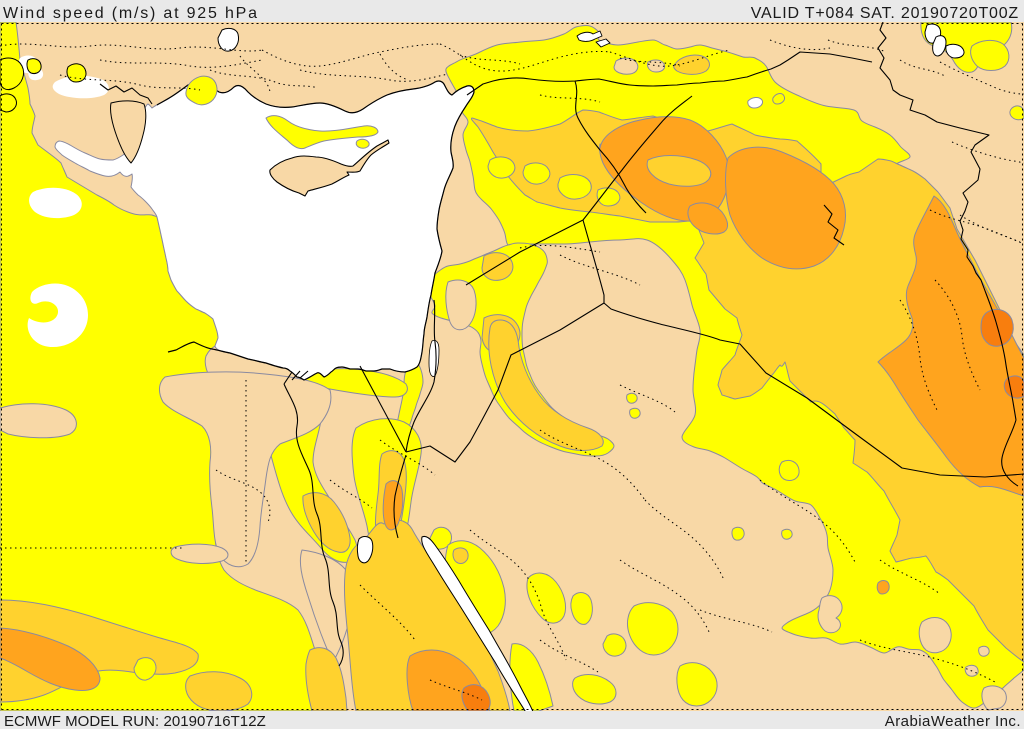 The width and height of the screenshot is (1024, 729). Describe the element at coordinates (885, 13) in the screenshot. I see `svg-text: VALID T+084 SAT. 20190720T00Z` at that location.